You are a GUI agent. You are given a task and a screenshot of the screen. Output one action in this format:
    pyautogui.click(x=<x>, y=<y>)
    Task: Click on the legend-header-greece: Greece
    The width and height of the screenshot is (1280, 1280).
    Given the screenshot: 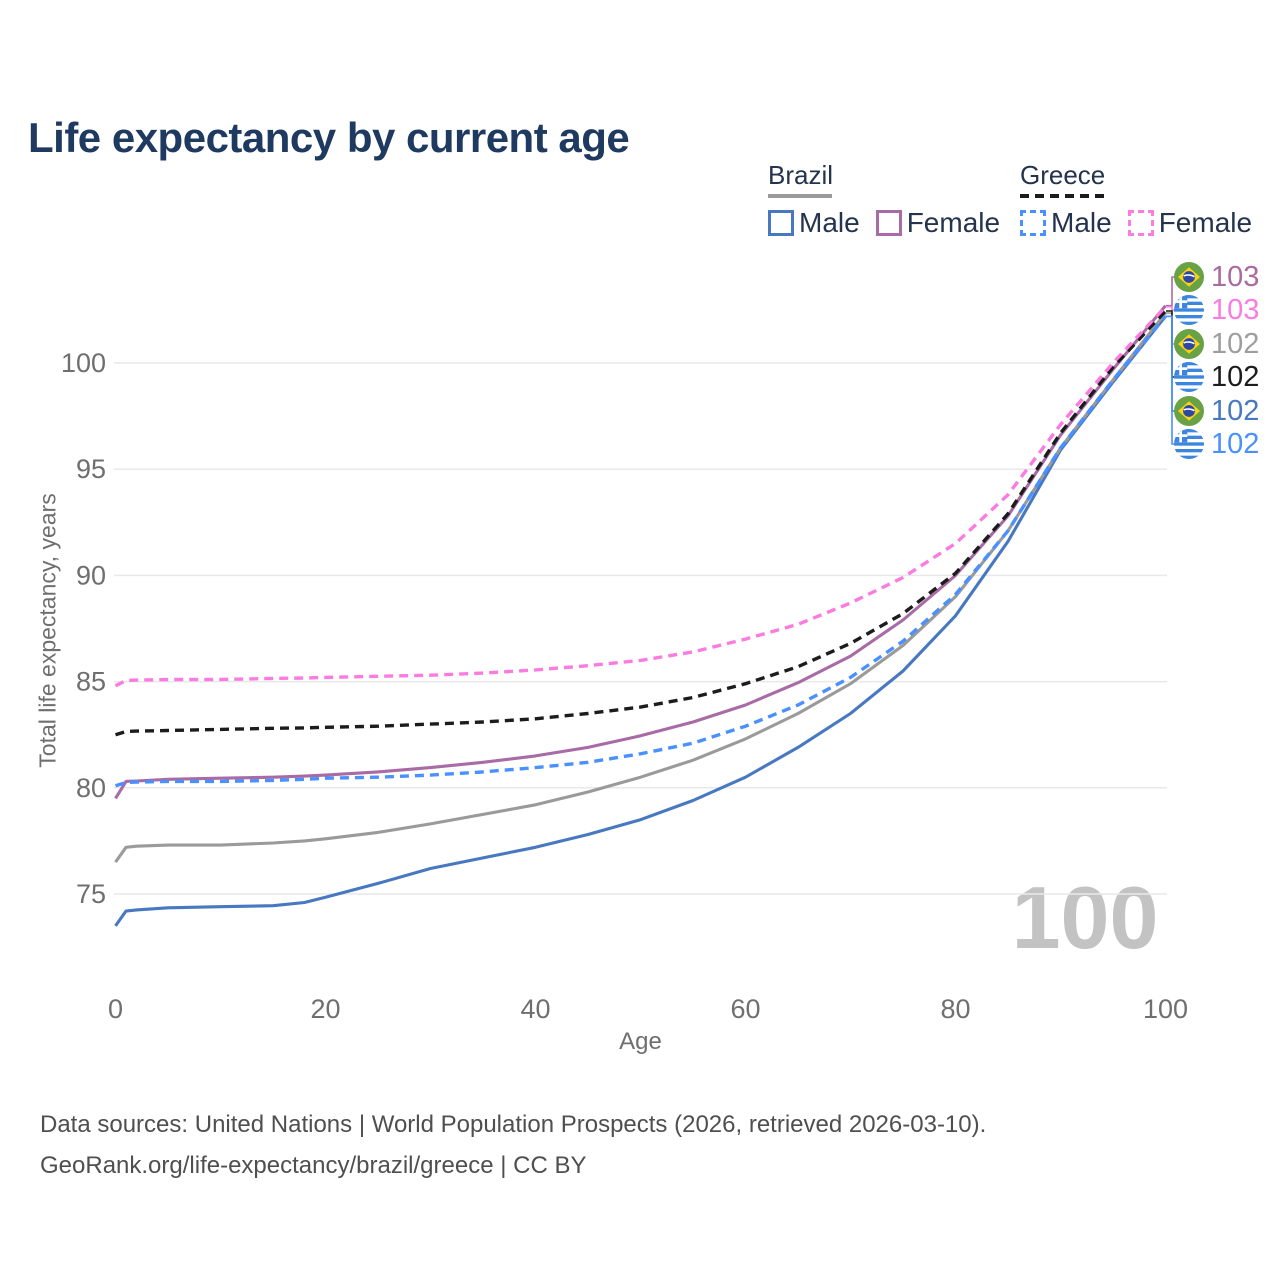 What is the action you would take?
    pyautogui.click(x=1136, y=179)
    